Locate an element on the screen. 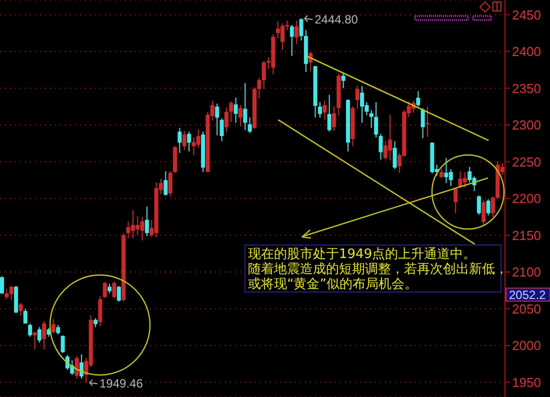  y-tick-label: 2050 is located at coordinates (526, 308).